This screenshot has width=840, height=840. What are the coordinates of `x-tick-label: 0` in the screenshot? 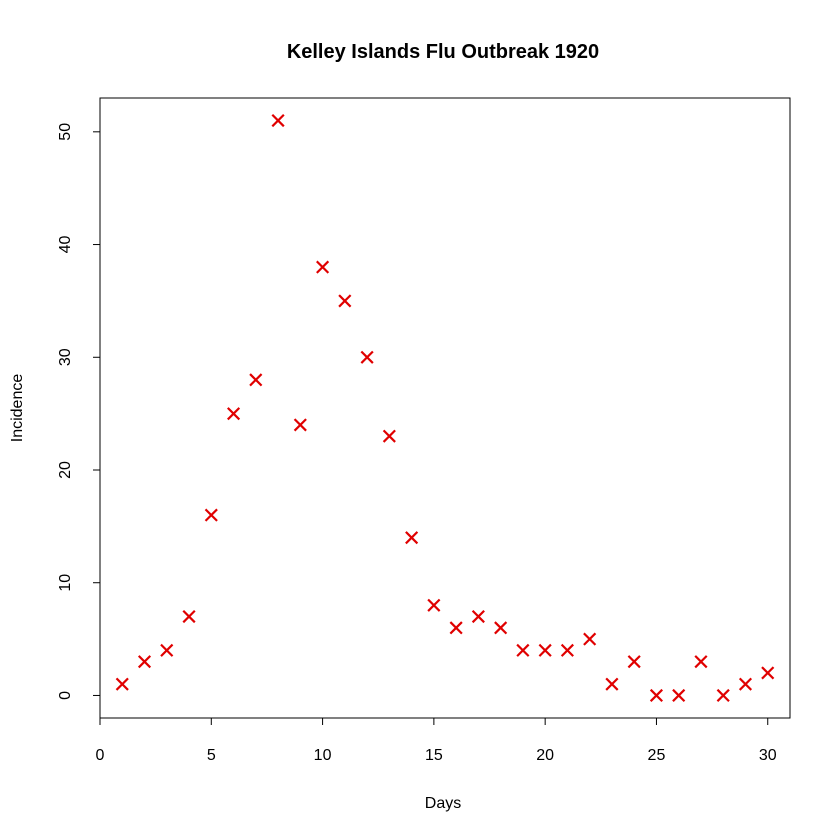 It's located at (100, 755).